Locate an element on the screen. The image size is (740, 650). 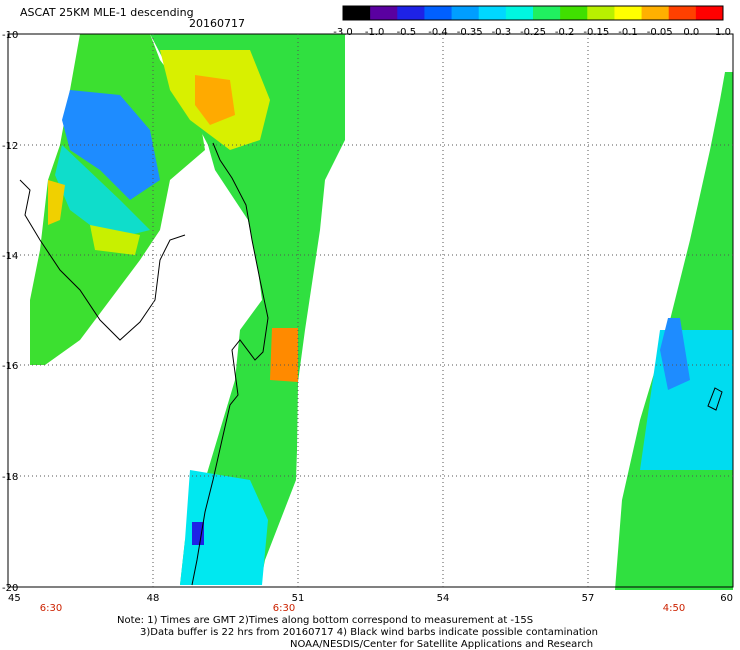
swath-west-blue is located at coordinates (111, 145).